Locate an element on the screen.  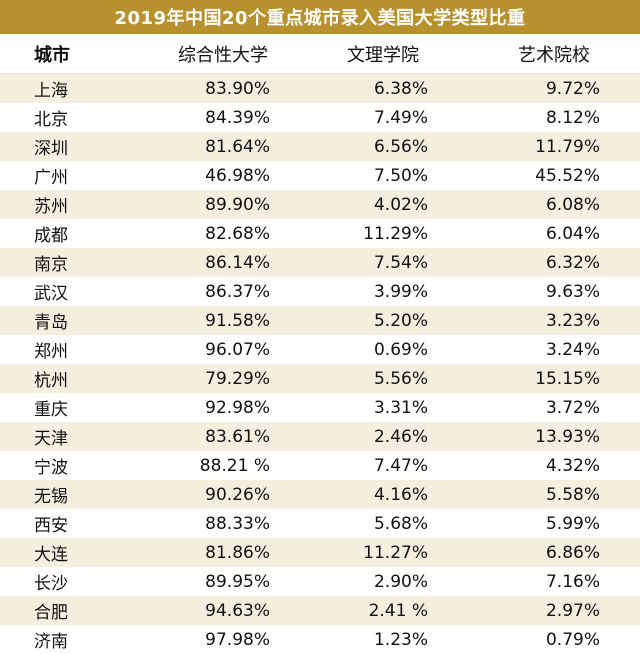
cell-city: 大连 is located at coordinates (74, 552).